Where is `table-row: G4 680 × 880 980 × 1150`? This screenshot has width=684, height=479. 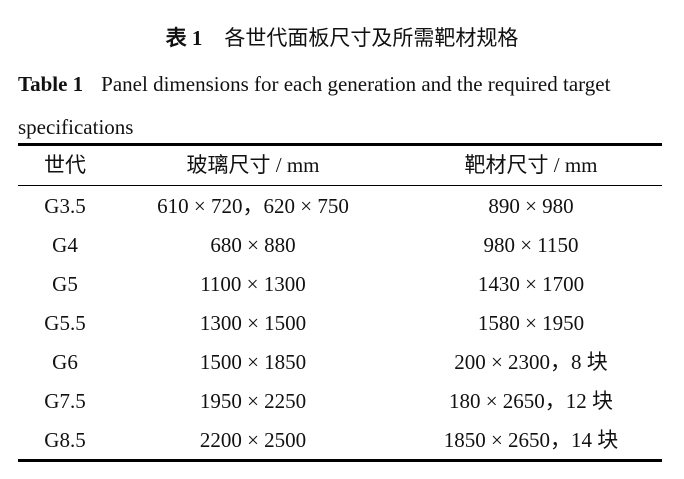
table-row: G4 680 × 880 980 × 1150 is located at coordinates (340, 245).